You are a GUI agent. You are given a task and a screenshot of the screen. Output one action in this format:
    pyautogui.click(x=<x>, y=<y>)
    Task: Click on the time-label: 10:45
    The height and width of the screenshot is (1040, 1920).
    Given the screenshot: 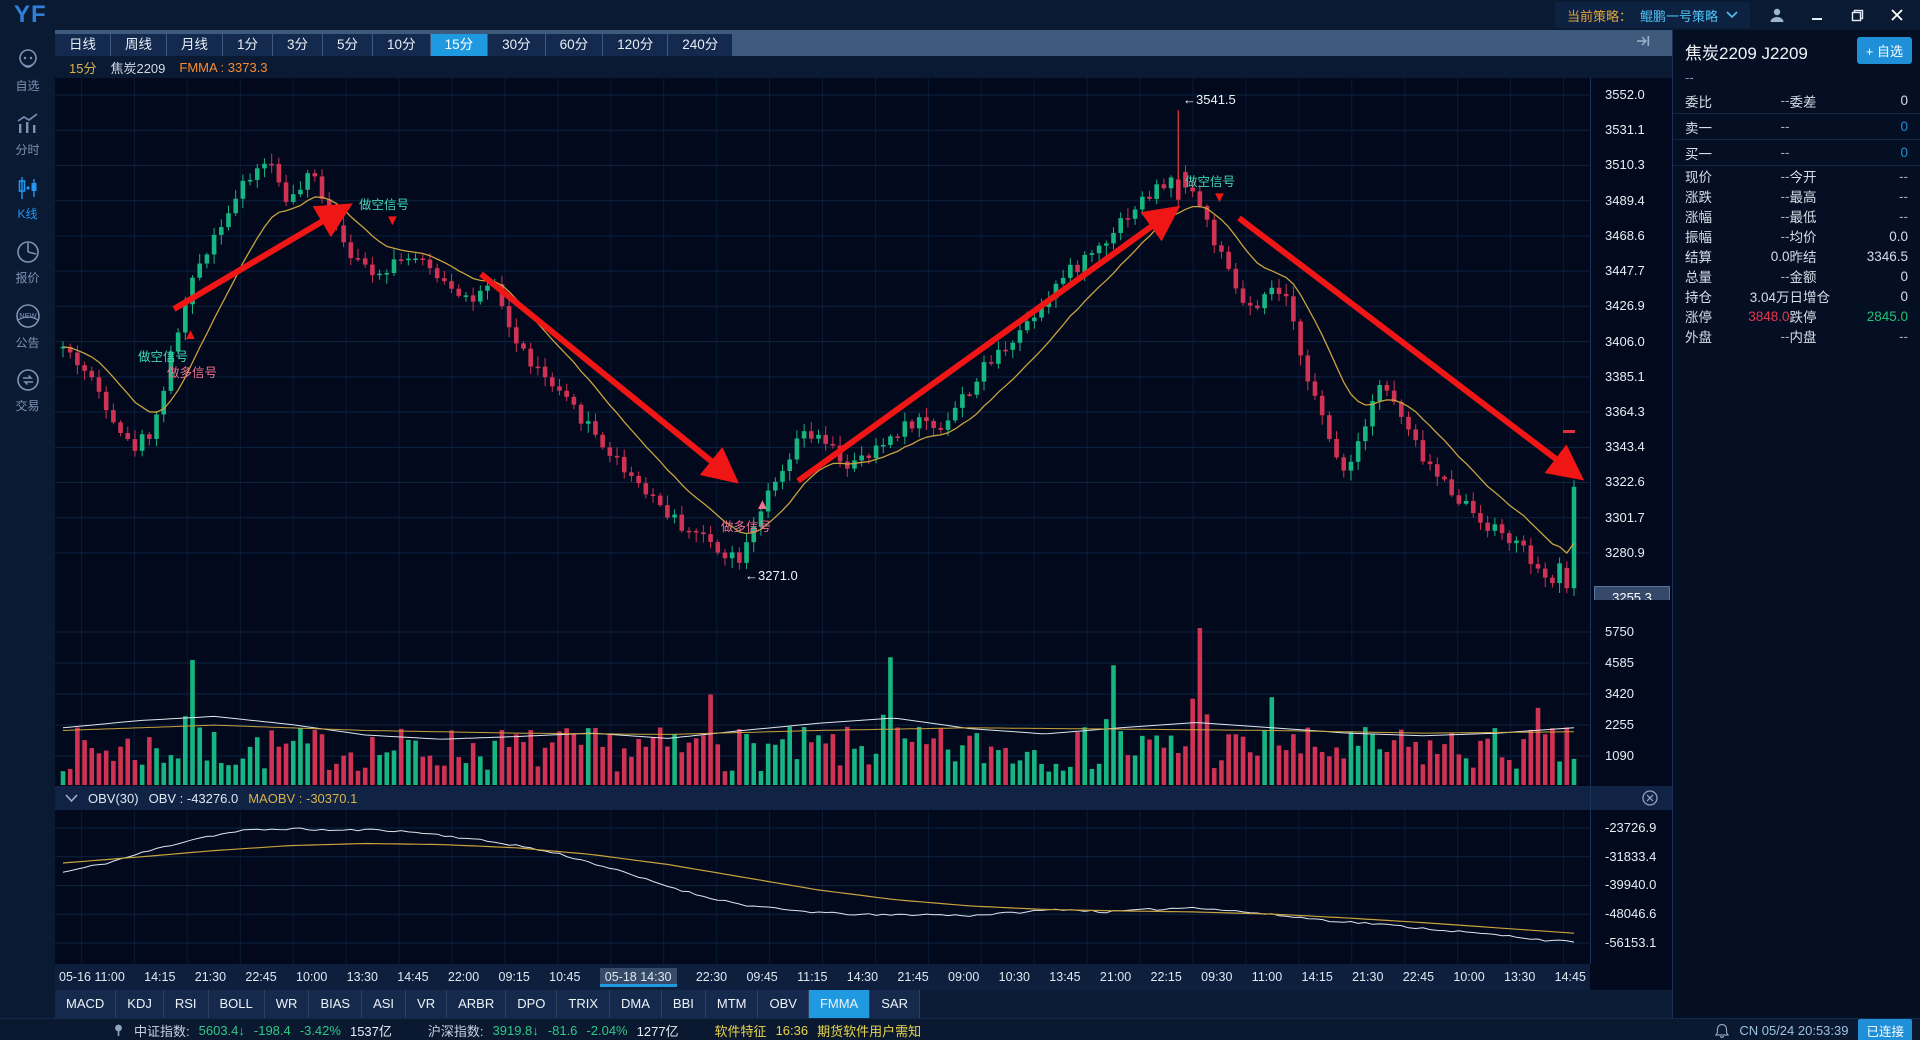 What is the action you would take?
    pyautogui.click(x=565, y=977)
    